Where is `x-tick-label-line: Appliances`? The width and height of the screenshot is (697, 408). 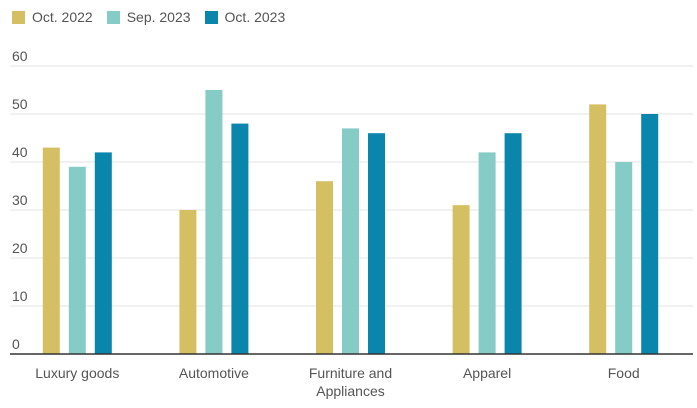
x-tick-label-line: Appliances is located at coordinates (350, 391).